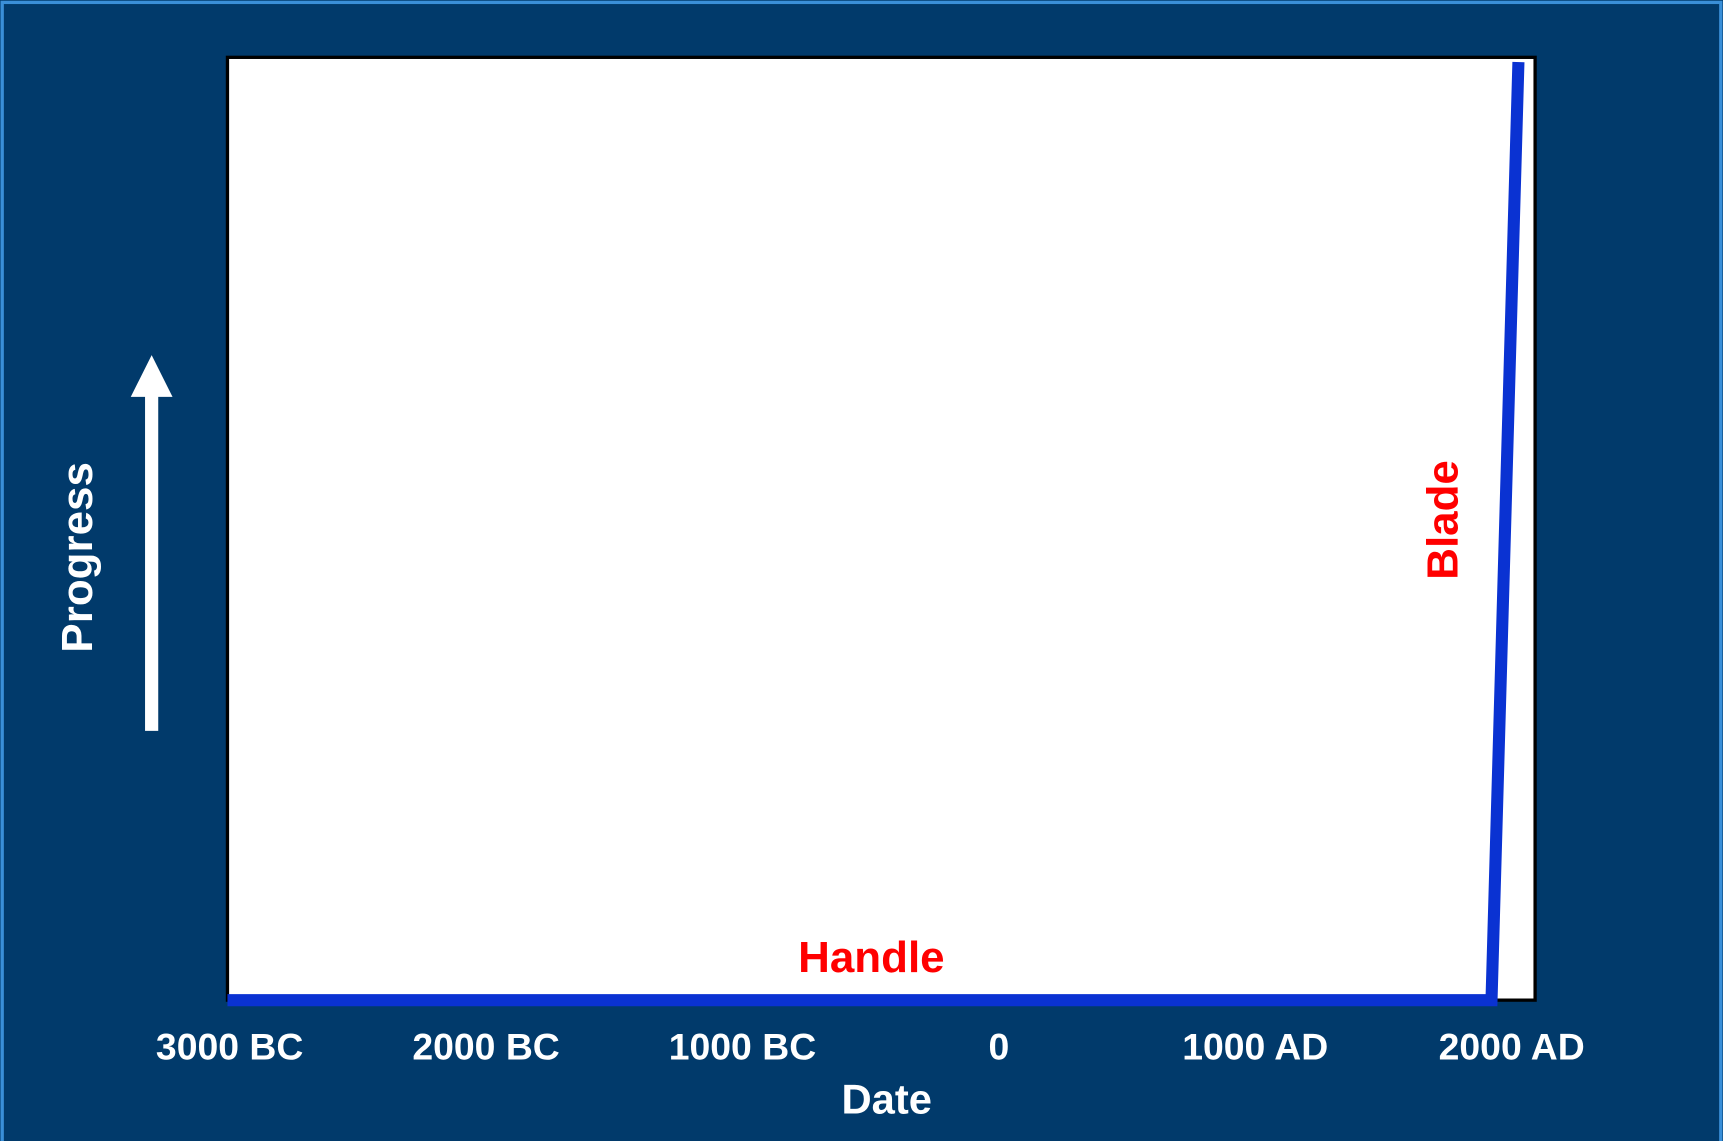  Describe the element at coordinates (485, 1046) in the screenshot. I see `x-tick-label: 2000 BC` at that location.